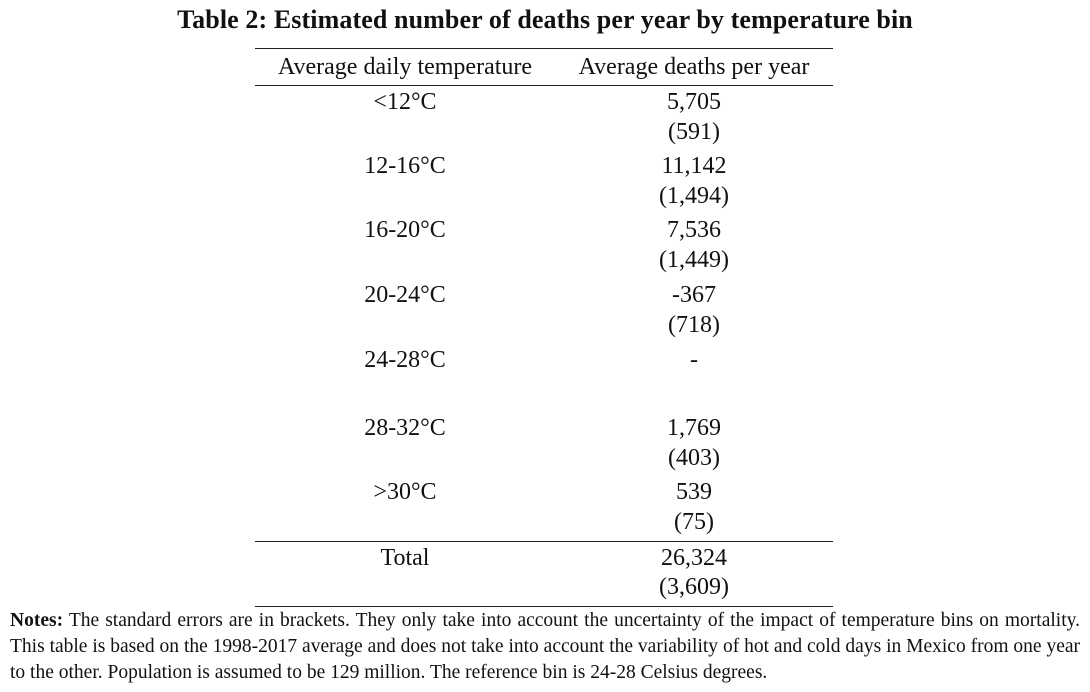 This screenshot has width=1090, height=692. What do you see at coordinates (694, 166) in the screenshot?
I see `row-deaths: 11,142` at bounding box center [694, 166].